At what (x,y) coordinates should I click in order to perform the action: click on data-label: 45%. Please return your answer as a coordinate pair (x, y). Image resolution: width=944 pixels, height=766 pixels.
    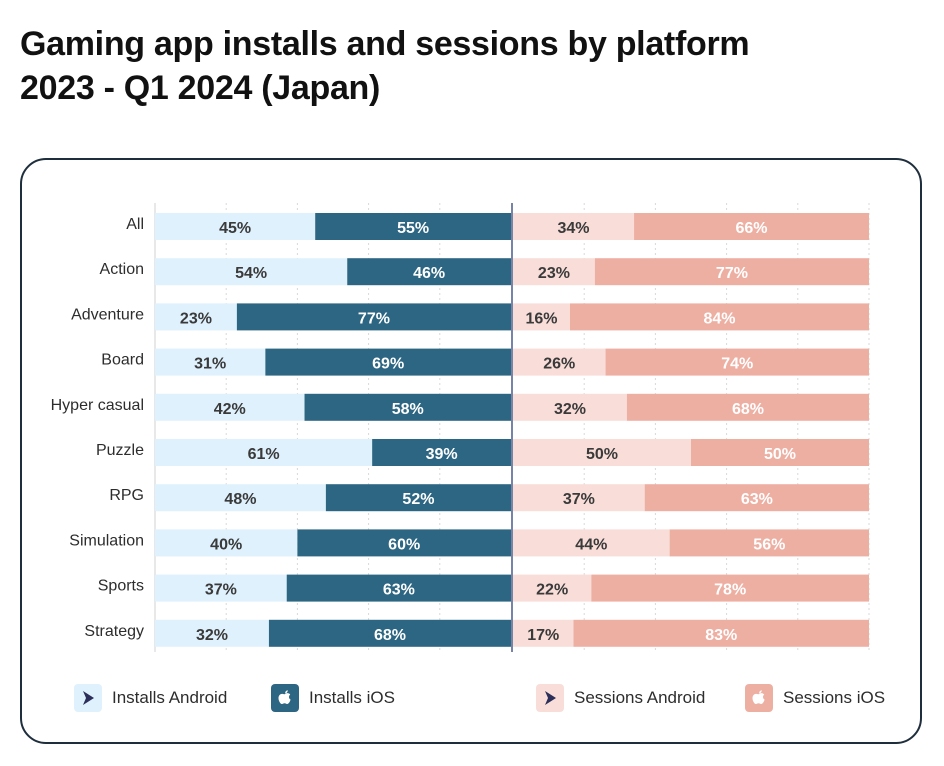
    Looking at the image, I should click on (235, 228).